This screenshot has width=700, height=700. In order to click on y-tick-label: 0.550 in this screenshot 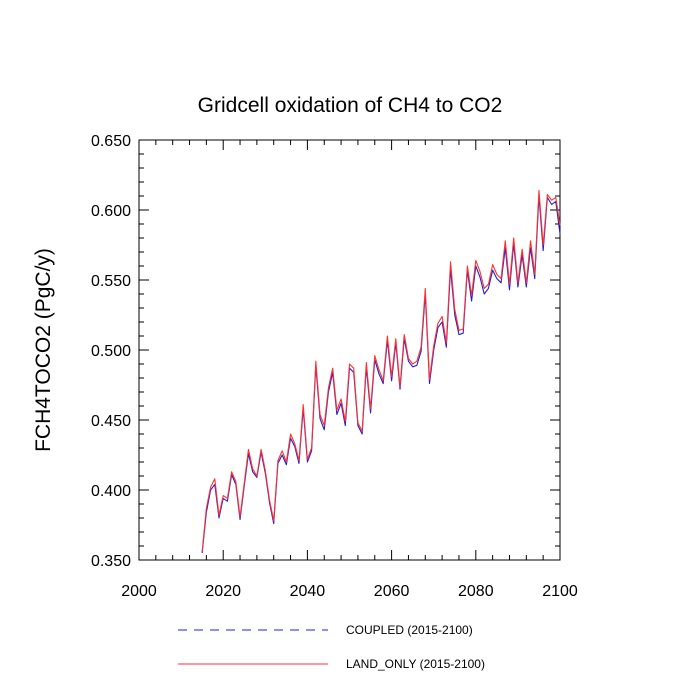, I will do `click(111, 281)`.